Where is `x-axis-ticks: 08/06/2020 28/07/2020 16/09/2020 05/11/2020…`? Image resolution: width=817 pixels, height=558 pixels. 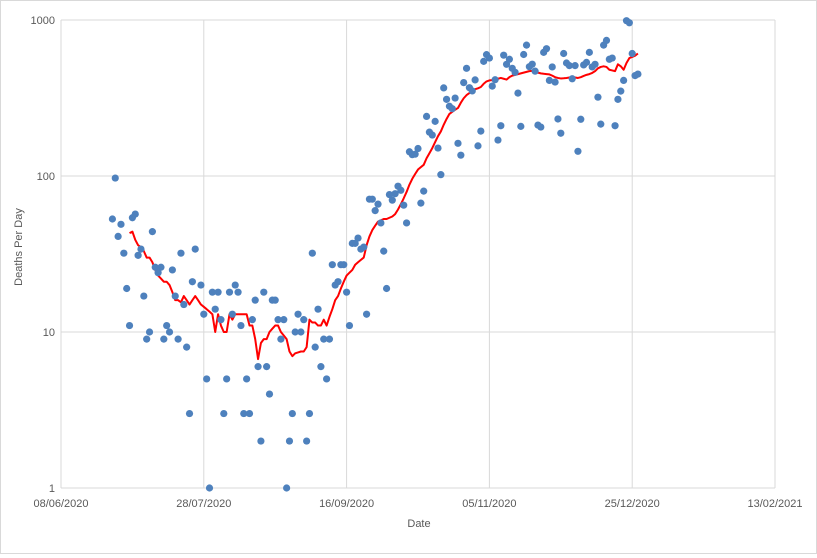
x-axis-ticks: 08/06/2020 28/07/2020 16/09/2020 05/11/2020… is located at coordinates (417, 504).